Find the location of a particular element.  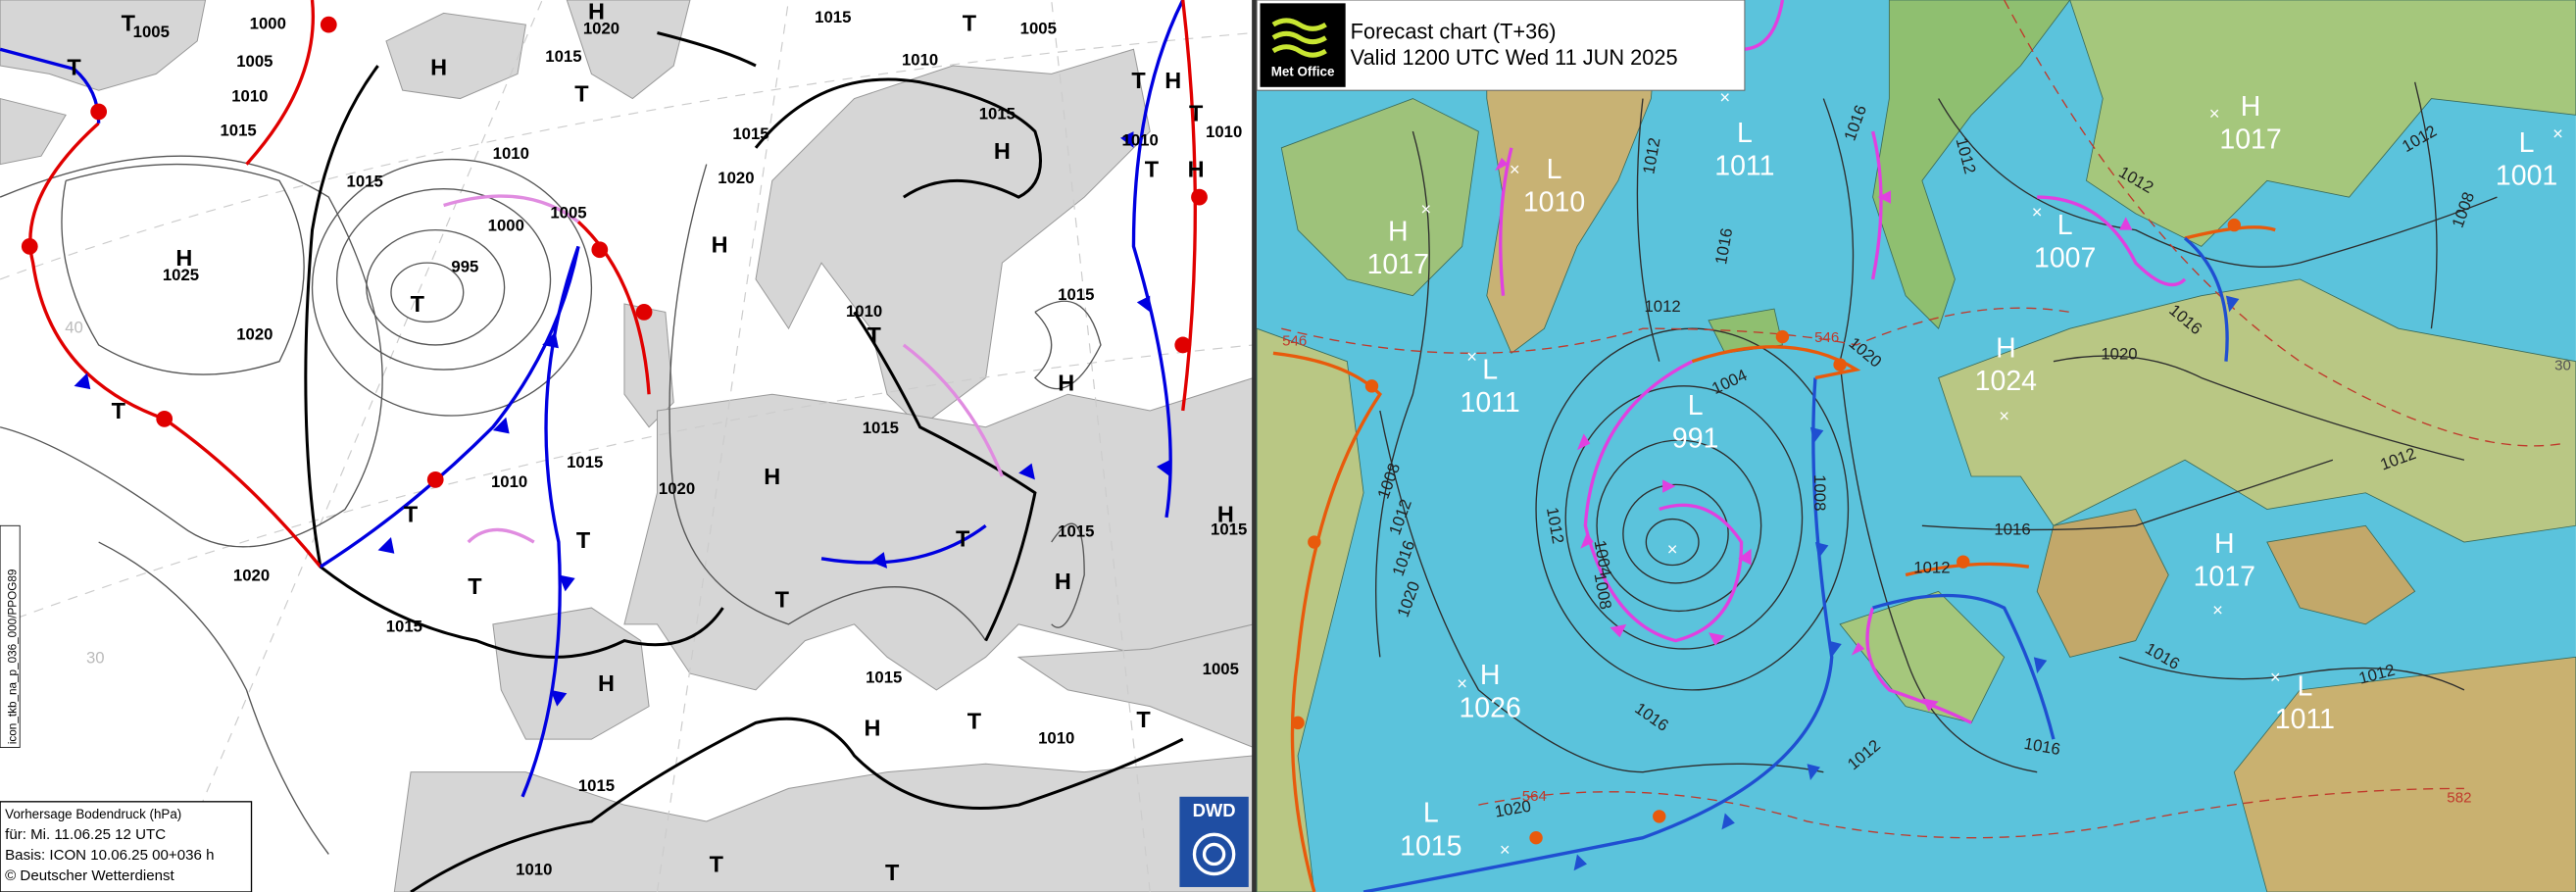

mo-logo-text: Met Office is located at coordinates (1303, 71).